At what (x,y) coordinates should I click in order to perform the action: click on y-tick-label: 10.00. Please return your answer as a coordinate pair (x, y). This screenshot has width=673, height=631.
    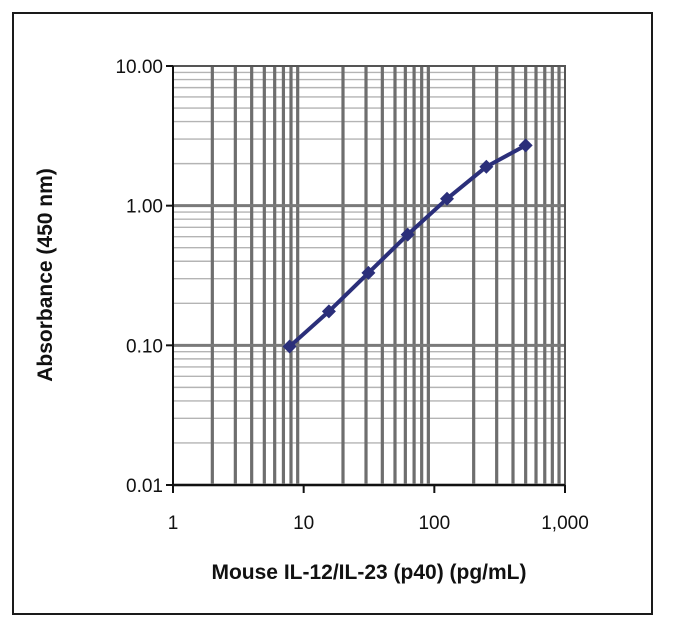
    Looking at the image, I should click on (139, 67).